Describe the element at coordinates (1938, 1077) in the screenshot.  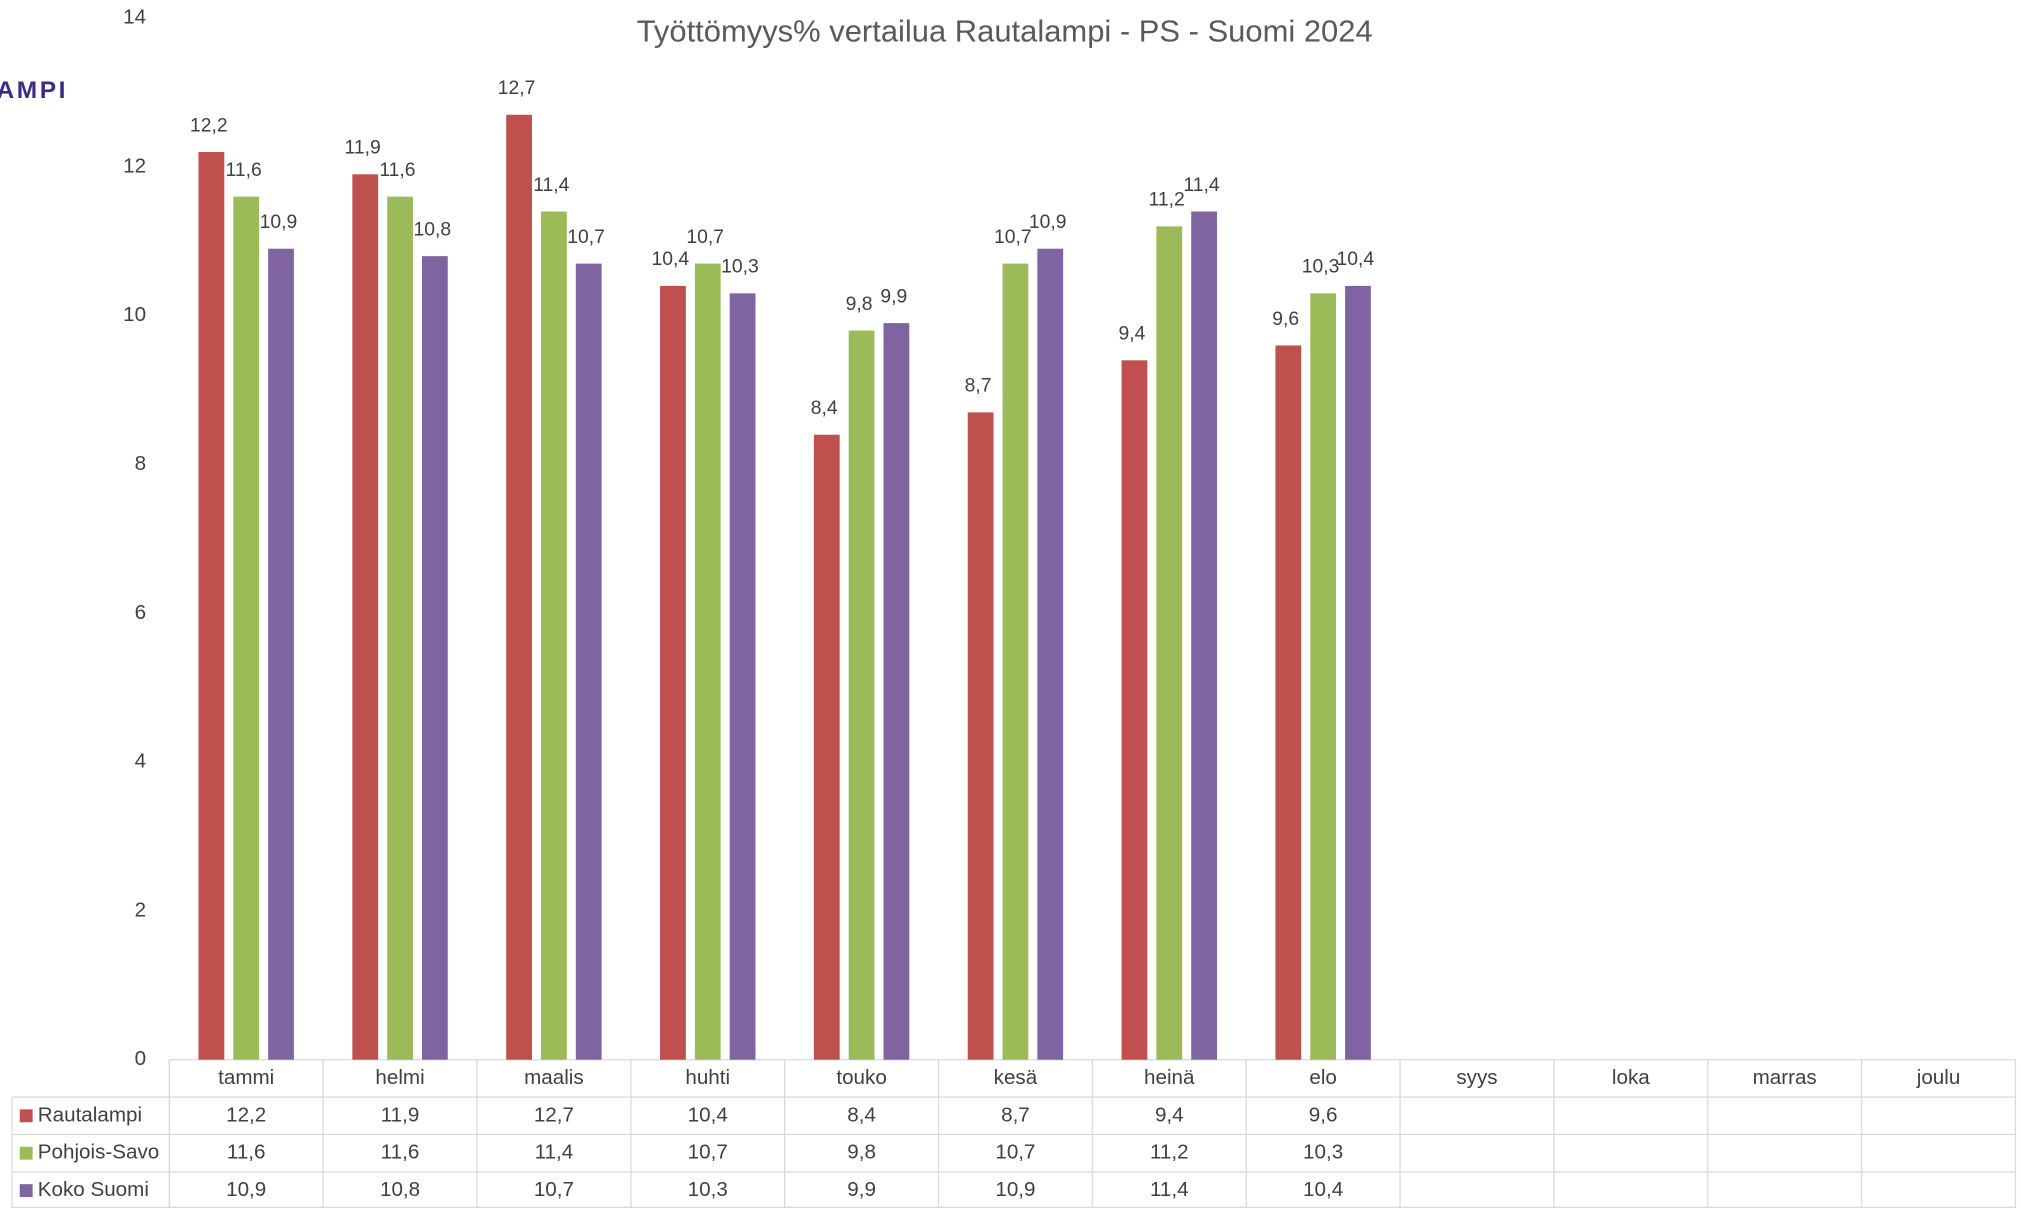
I see `x-tick-label: joulu` at that location.